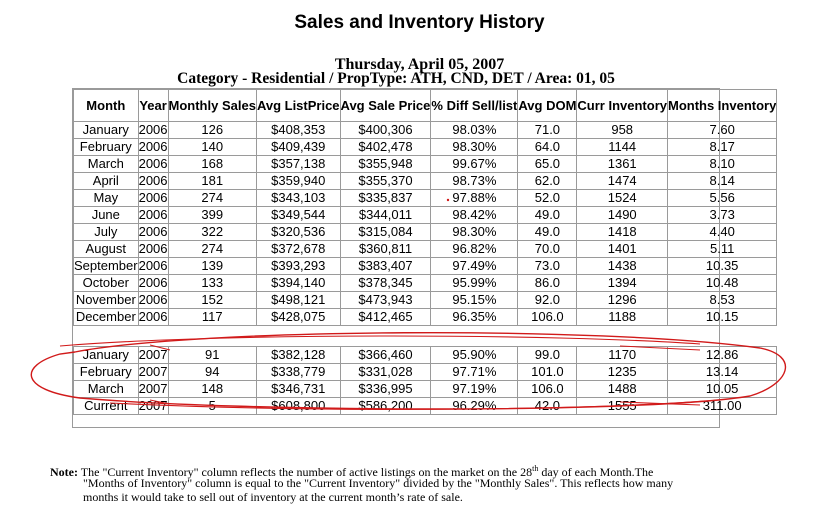 The height and width of the screenshot is (511, 839). What do you see at coordinates (722, 317) in the screenshot?
I see `table-cell: 10.15` at bounding box center [722, 317].